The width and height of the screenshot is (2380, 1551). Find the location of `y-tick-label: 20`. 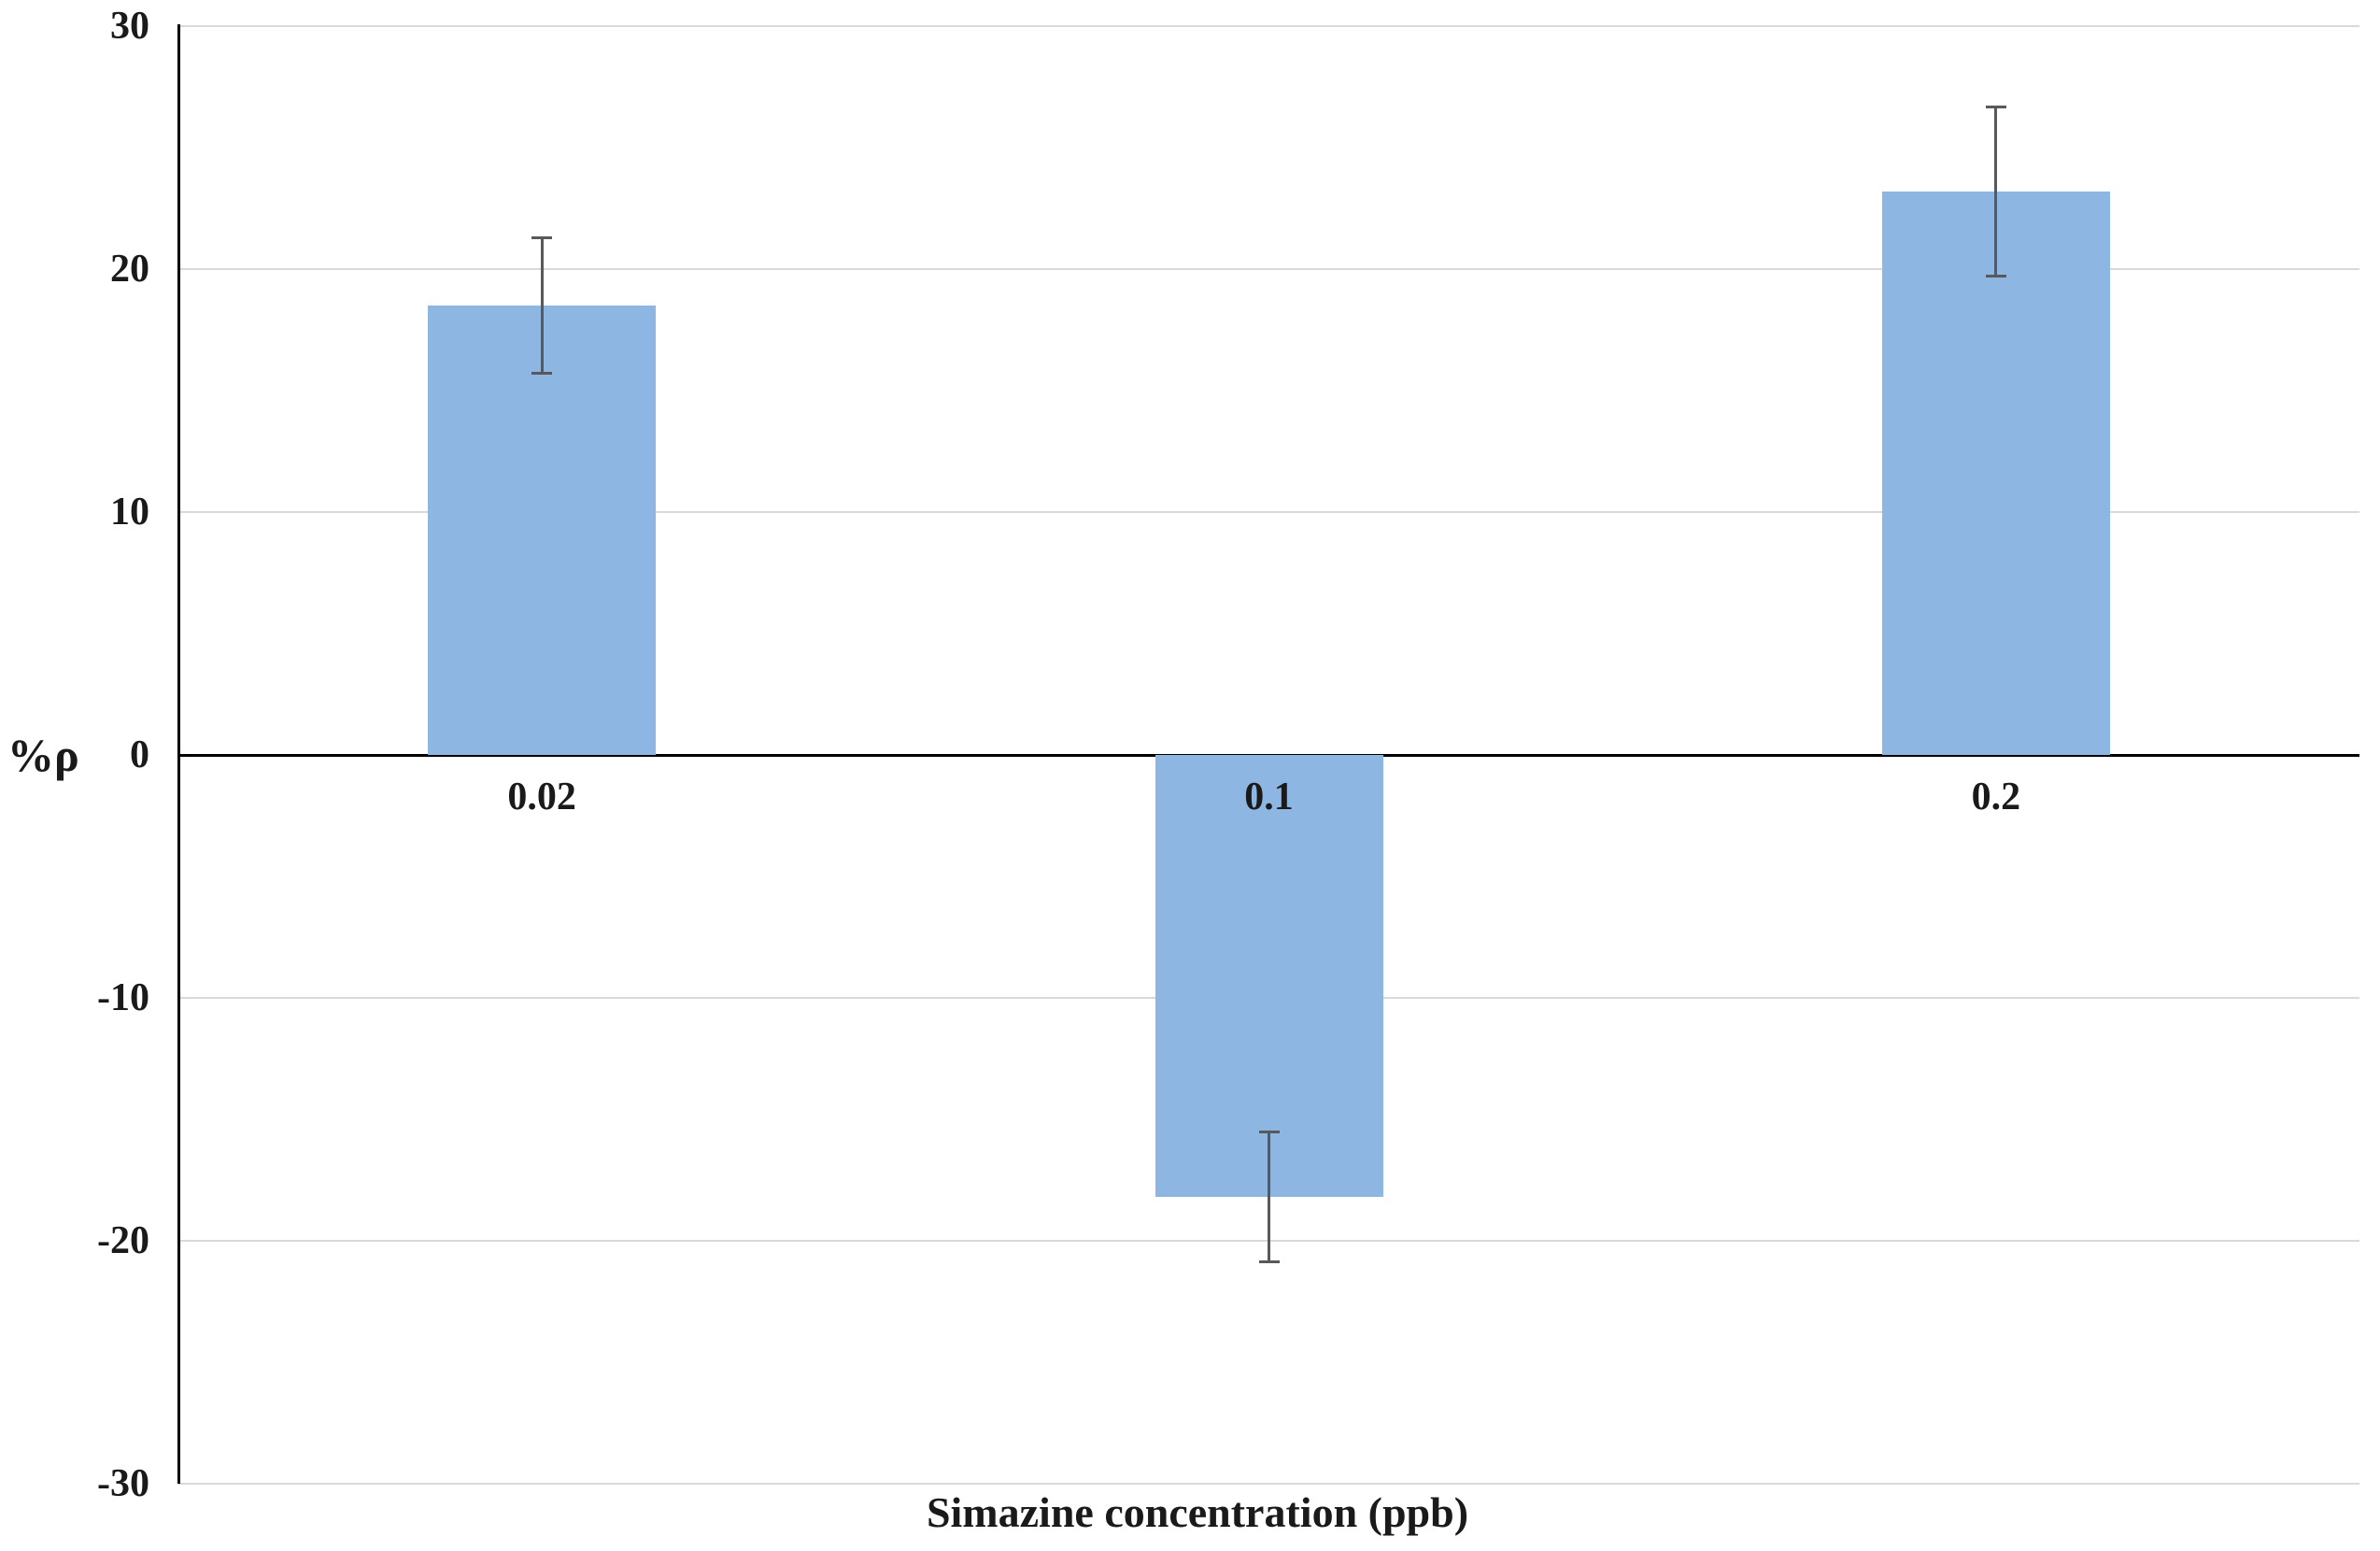

y-tick-label: 20 is located at coordinates (129, 270).